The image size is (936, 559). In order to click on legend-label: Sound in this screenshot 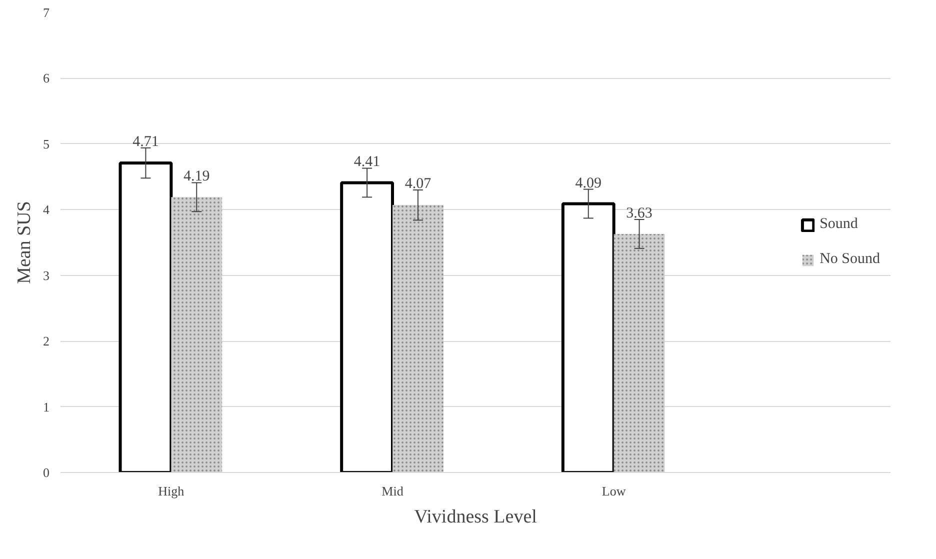, I will do `click(839, 224)`.